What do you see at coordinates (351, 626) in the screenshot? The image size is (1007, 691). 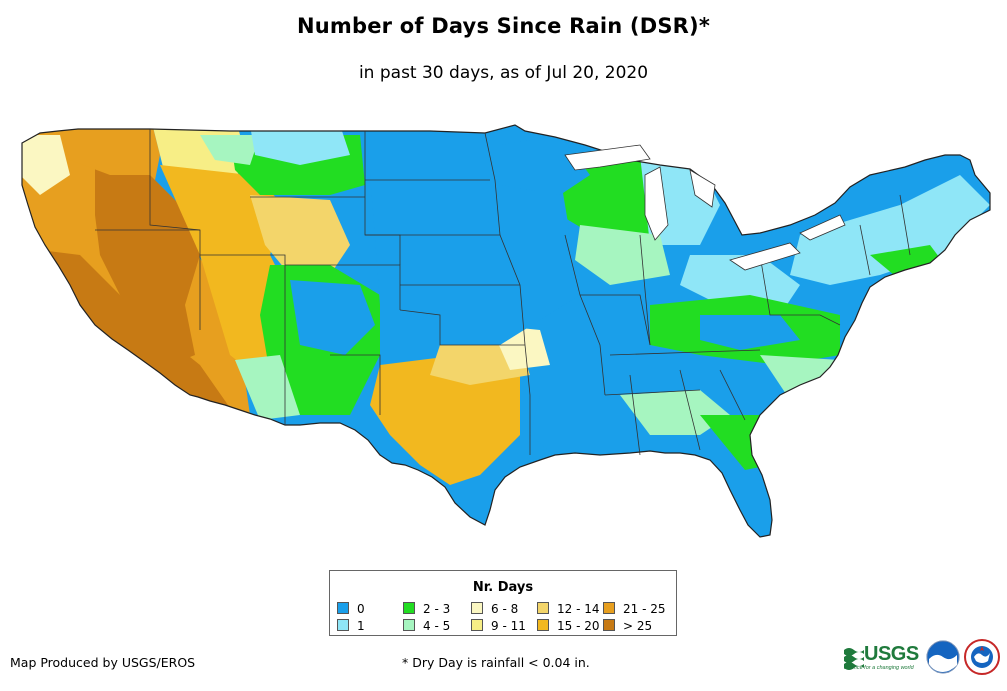 I see `legend-item-1: 1` at bounding box center [351, 626].